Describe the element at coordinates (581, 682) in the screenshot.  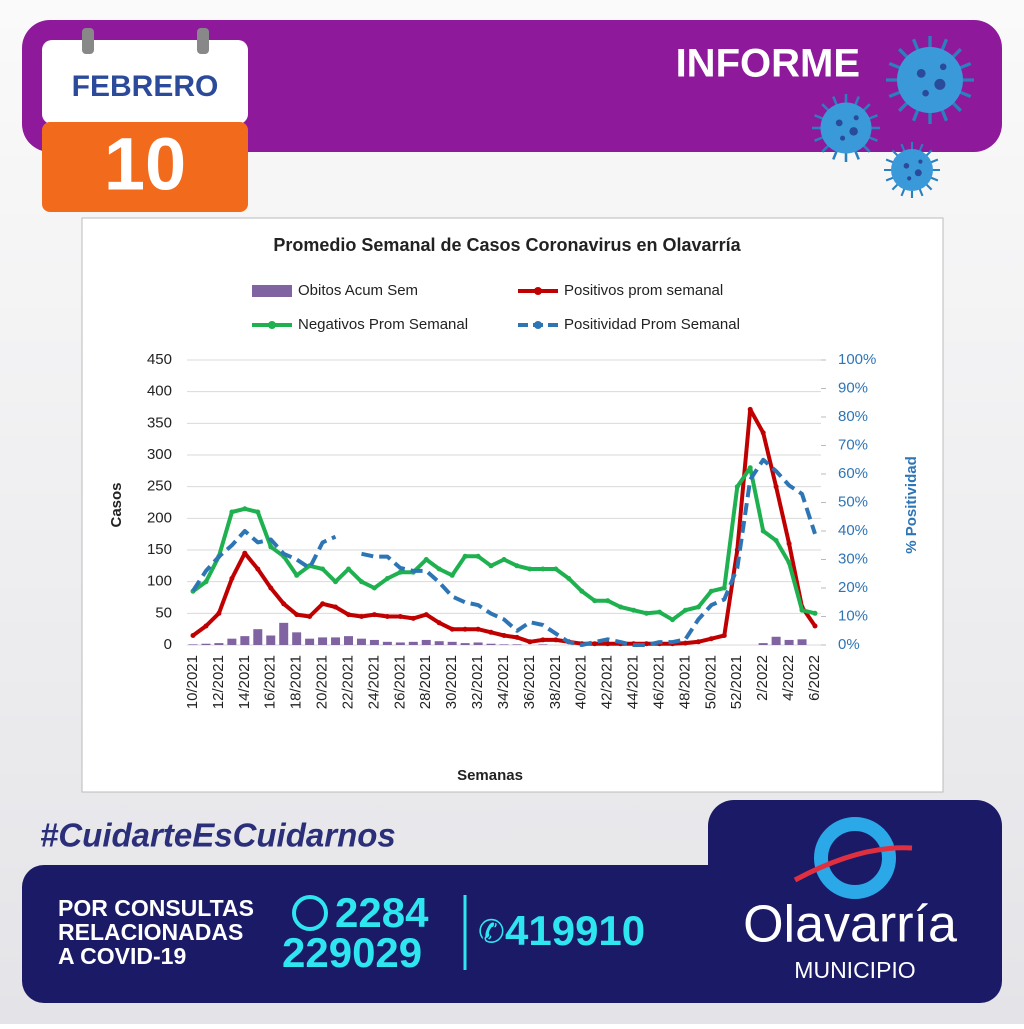
I see `x-tick-label: 40/2021` at that location.